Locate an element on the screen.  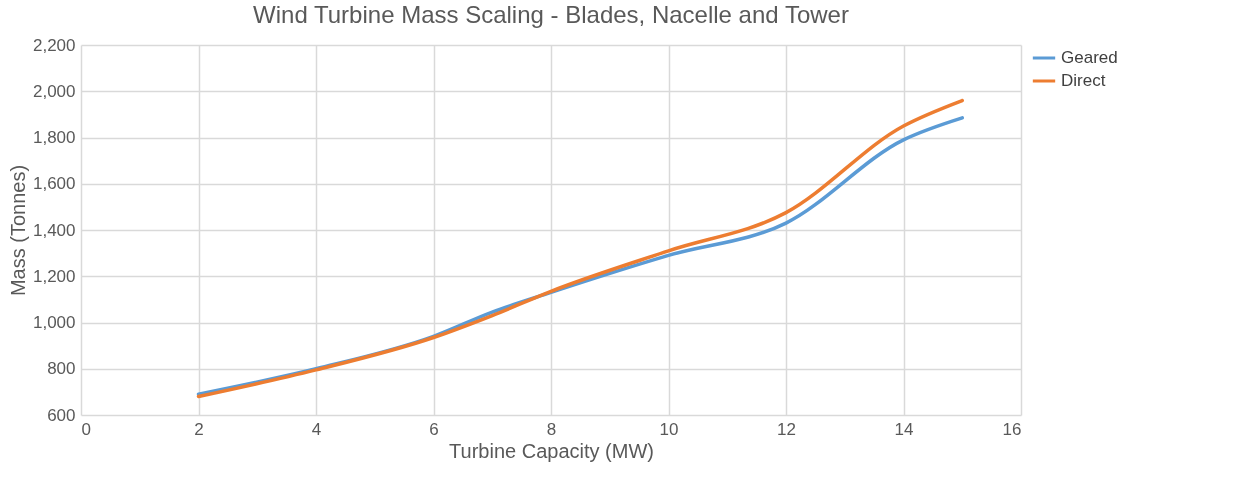
x-tick-label: 8 is located at coordinates (551, 429).